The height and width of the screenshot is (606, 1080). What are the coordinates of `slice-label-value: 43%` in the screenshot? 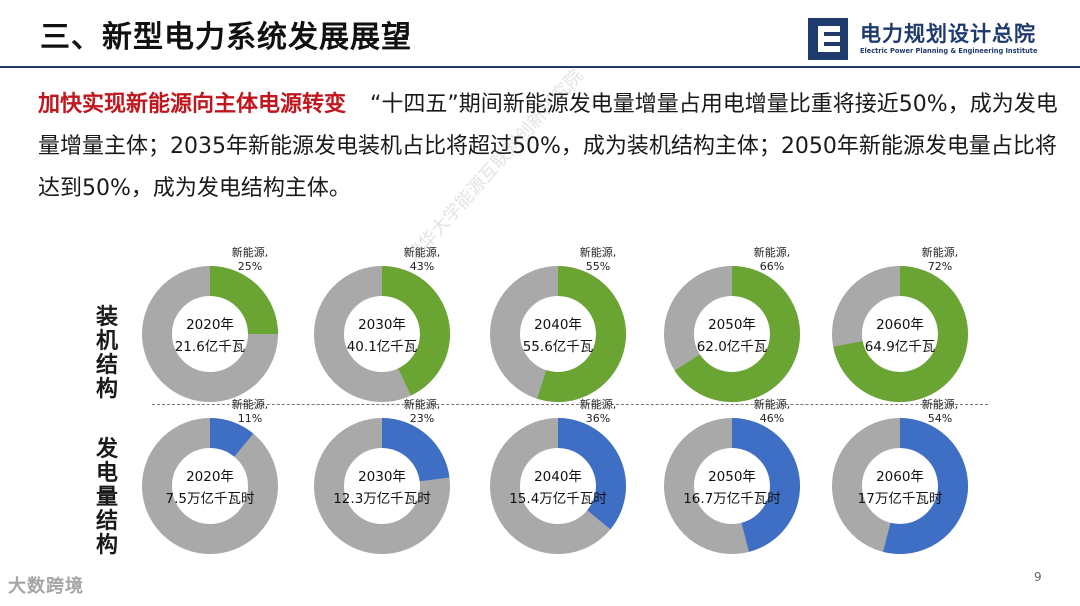 It's located at (422, 266).